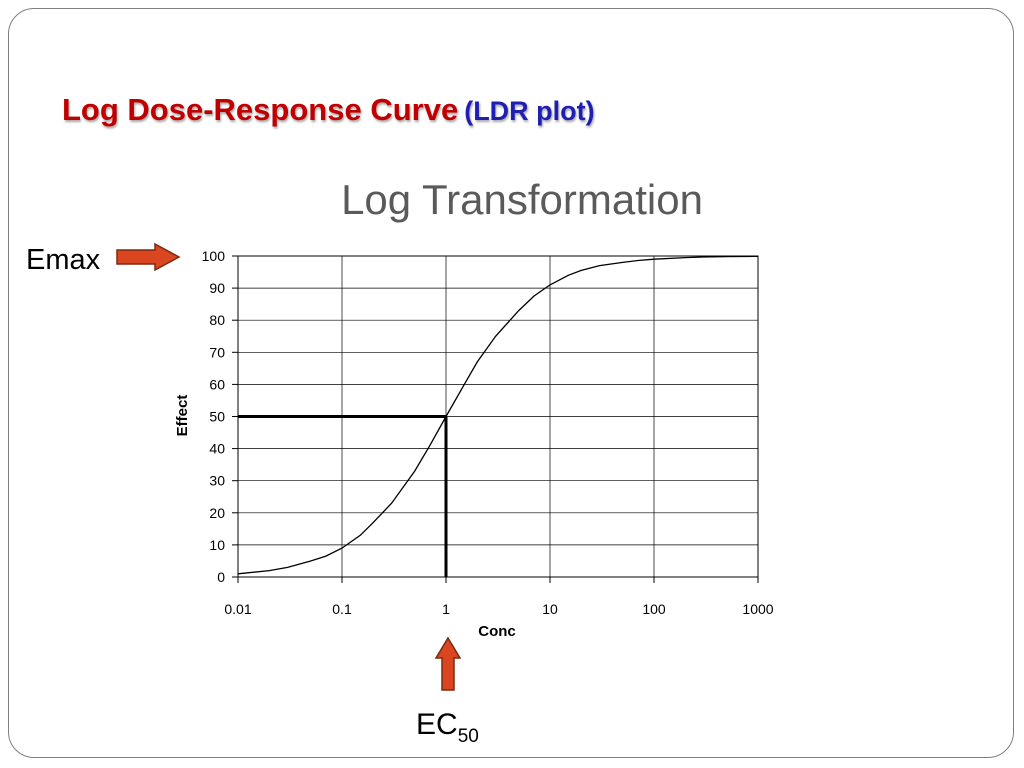 Image resolution: width=1024 pixels, height=768 pixels. What do you see at coordinates (343, 496) in the screenshot?
I see `ec50-reference-lines` at bounding box center [343, 496].